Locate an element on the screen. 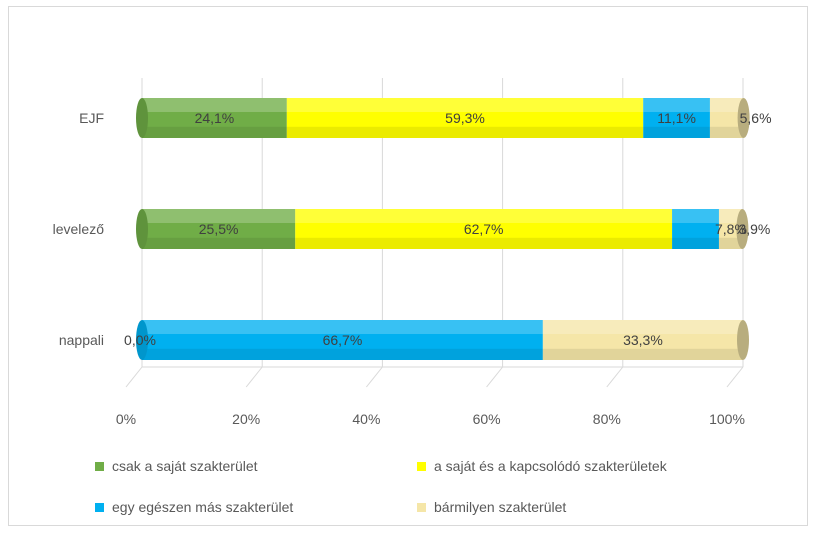 The height and width of the screenshot is (534, 817). data-label-0-1: 59,3% is located at coordinates (465, 118).